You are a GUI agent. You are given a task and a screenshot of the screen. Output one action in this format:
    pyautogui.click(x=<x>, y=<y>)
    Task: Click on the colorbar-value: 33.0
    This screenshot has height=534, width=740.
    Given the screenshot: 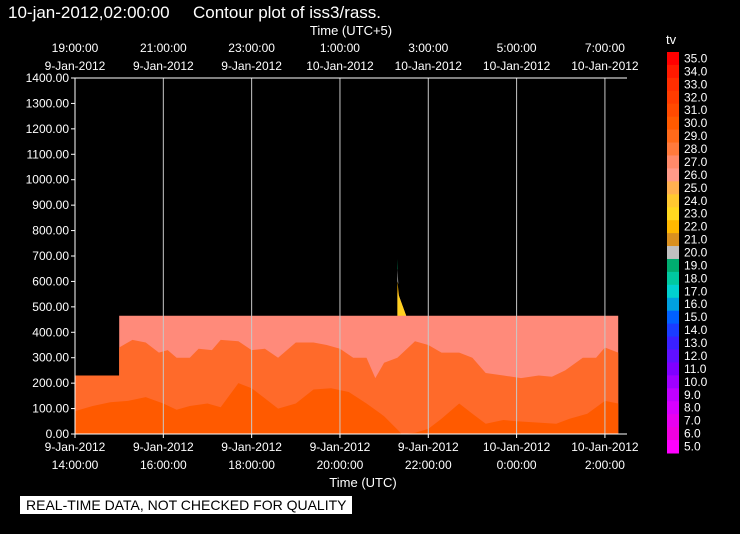 What is the action you would take?
    pyautogui.click(x=696, y=84)
    